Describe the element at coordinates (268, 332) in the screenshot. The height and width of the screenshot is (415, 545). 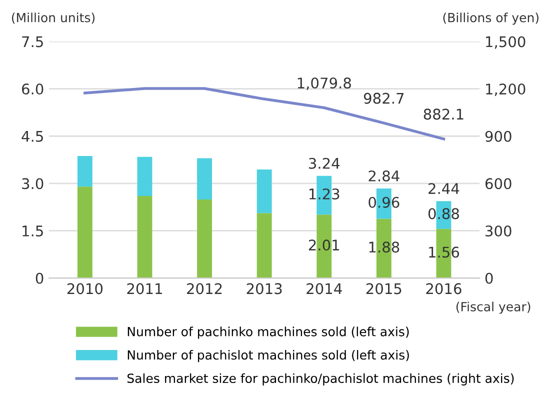
I see `legend-label: Number of pachinko machines sold (left axis)` at that location.